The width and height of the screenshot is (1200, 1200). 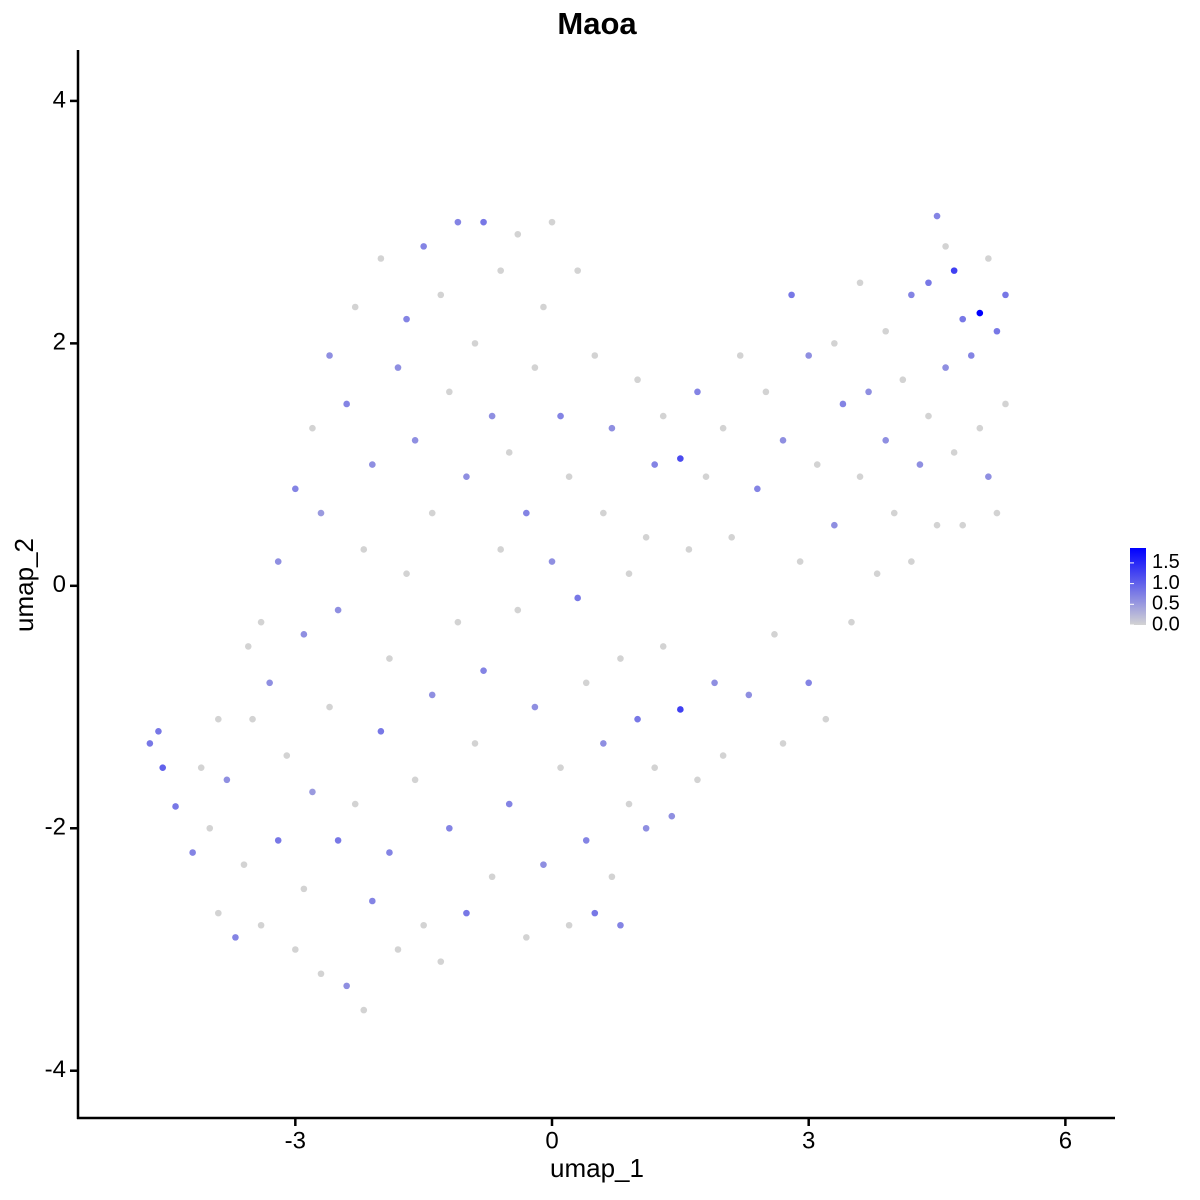 What do you see at coordinates (59, 584) in the screenshot?
I see `y-tick-label: 0` at bounding box center [59, 584].